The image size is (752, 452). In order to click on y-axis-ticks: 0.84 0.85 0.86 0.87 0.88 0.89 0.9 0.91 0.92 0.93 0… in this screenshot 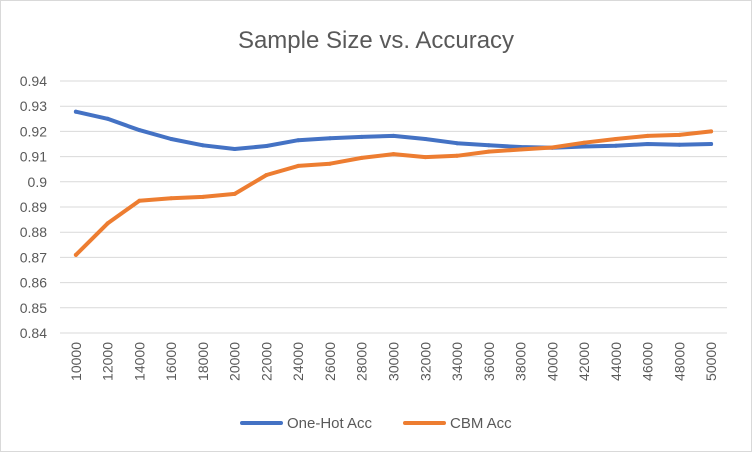, I will do `click(33, 207)`.